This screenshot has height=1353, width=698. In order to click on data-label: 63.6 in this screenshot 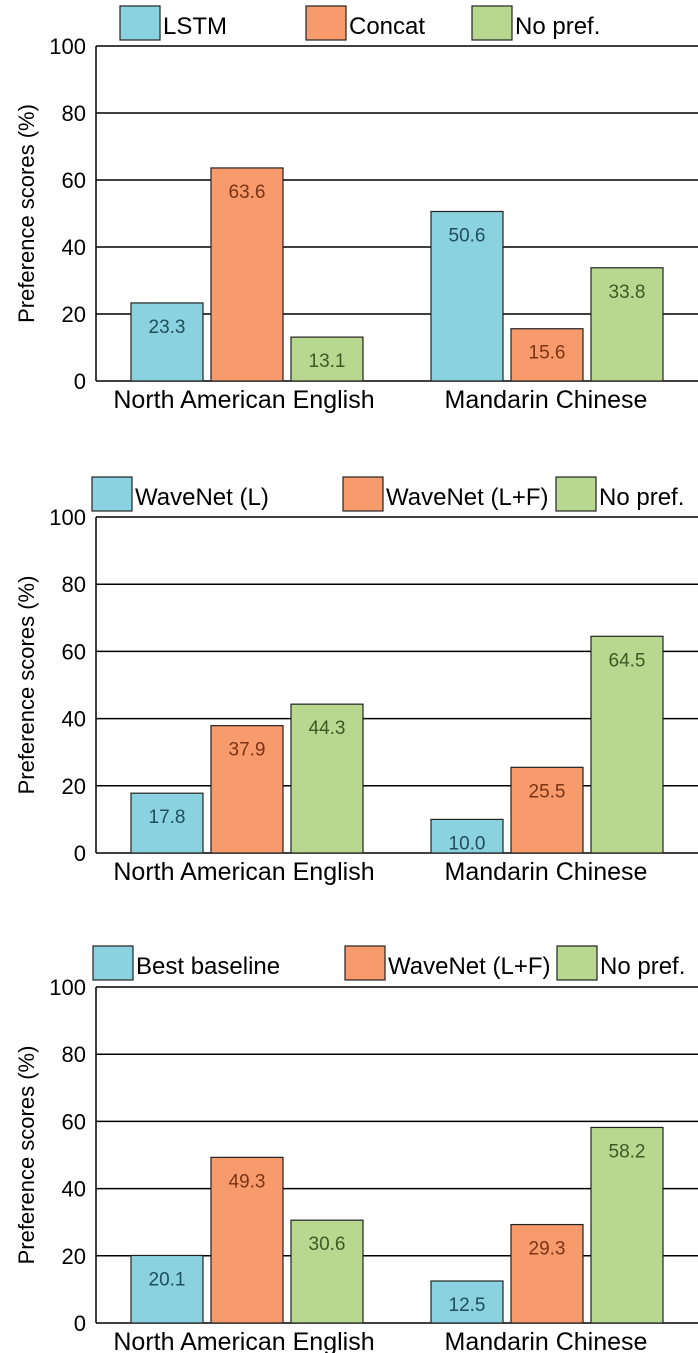, I will do `click(247, 192)`.